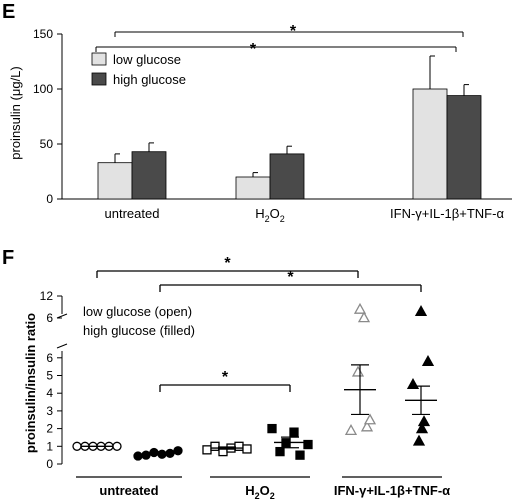  What do you see at coordinates (128, 490) in the screenshot?
I see `panel-f-x-group-label: untreated` at bounding box center [128, 490].